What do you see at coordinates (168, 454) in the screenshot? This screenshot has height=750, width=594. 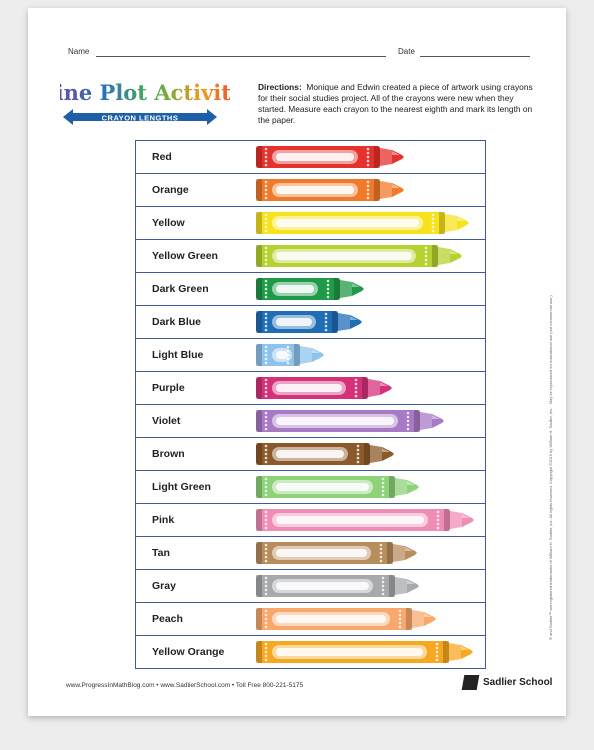 I see `crayon-name: Brown` at bounding box center [168, 454].